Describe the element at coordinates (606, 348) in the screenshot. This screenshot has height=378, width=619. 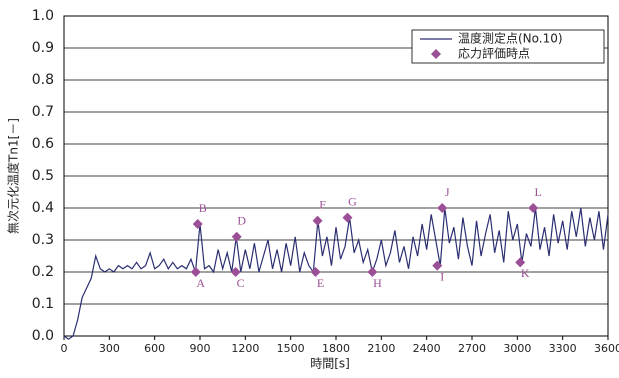
I see `x-tick-label: 3600` at that location.